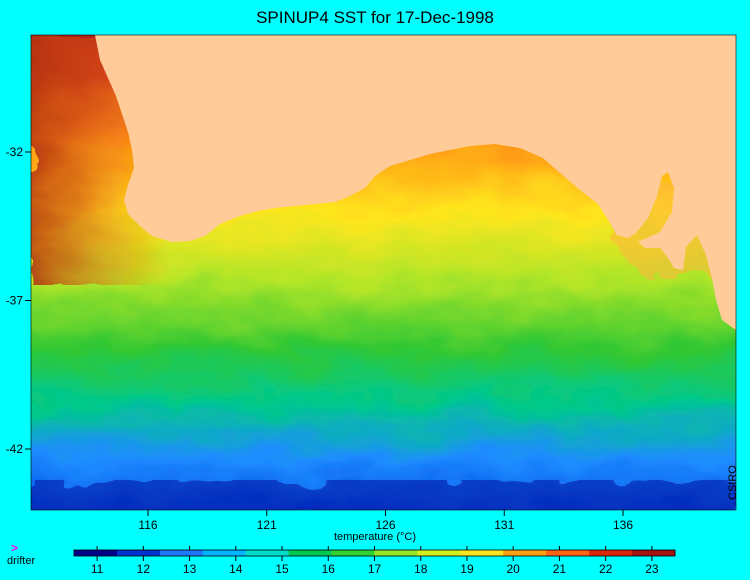  Describe the element at coordinates (385, 525) in the screenshot. I see `longitude-tick-label: 126` at that location.